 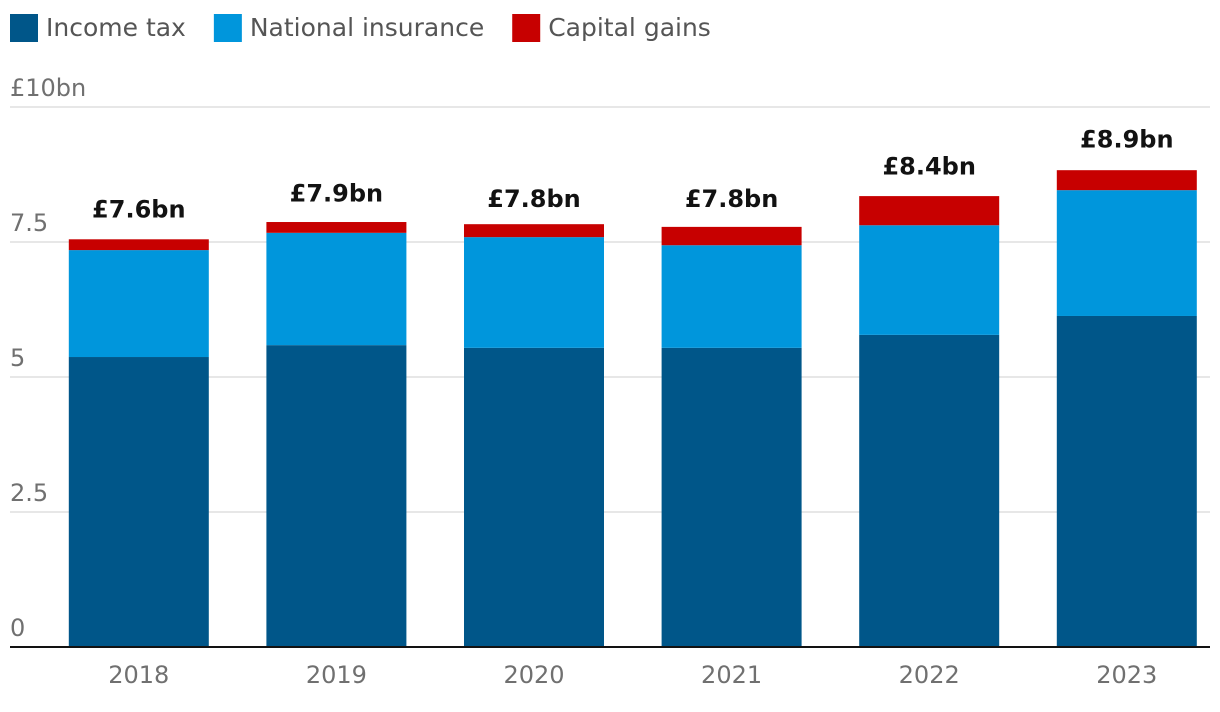 I want to click on total-label: £8.4bn, so click(x=928, y=166).